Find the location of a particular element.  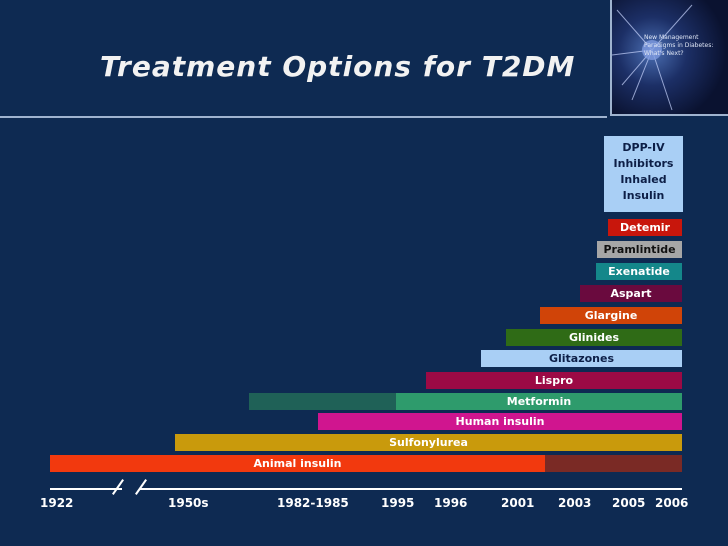

bar-metformin: Metformin is located at coordinates (539, 401).